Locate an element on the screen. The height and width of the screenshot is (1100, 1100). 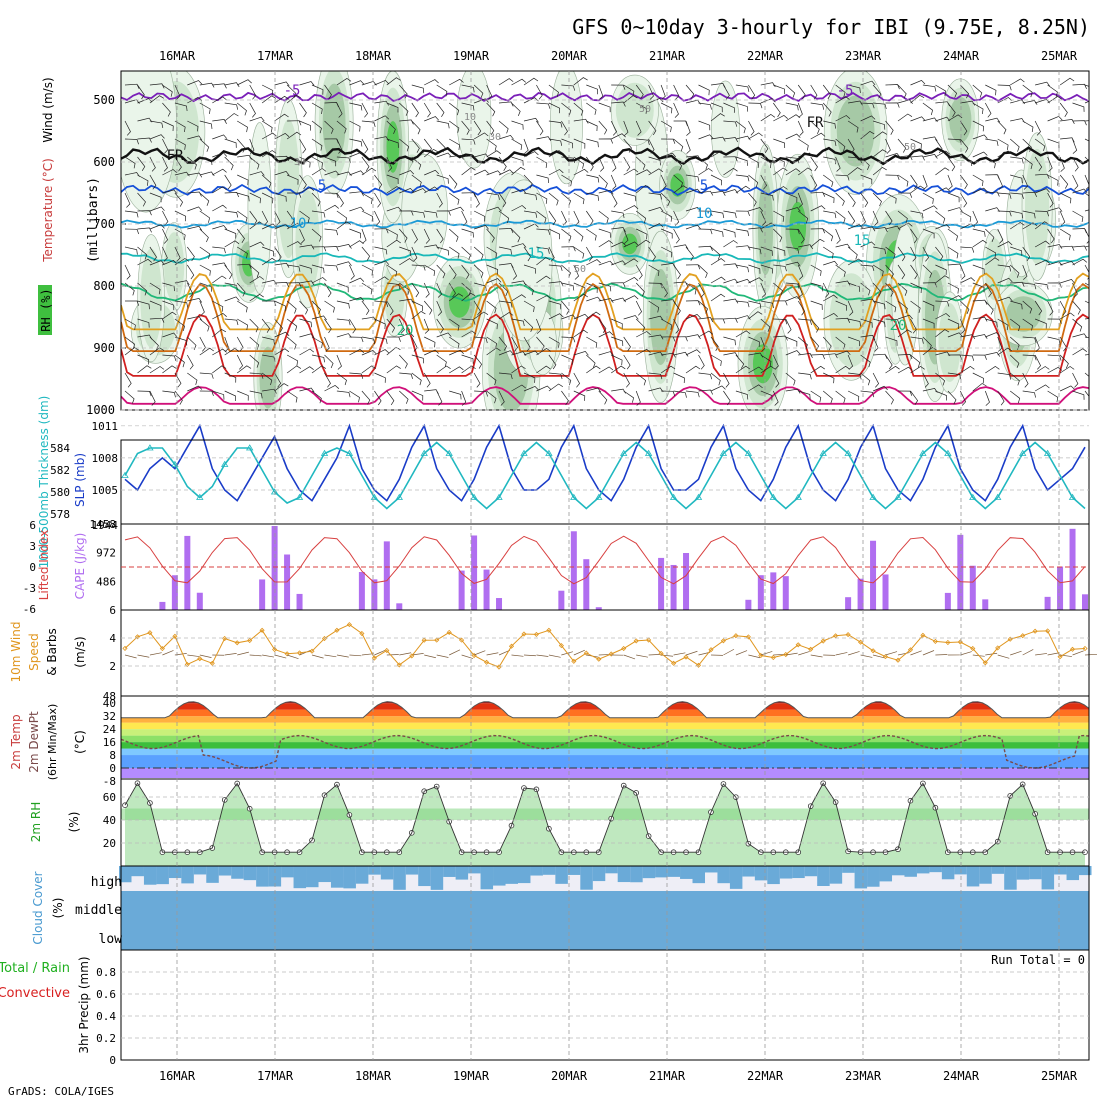
cloud-high-bar is located at coordinates (412, 870).